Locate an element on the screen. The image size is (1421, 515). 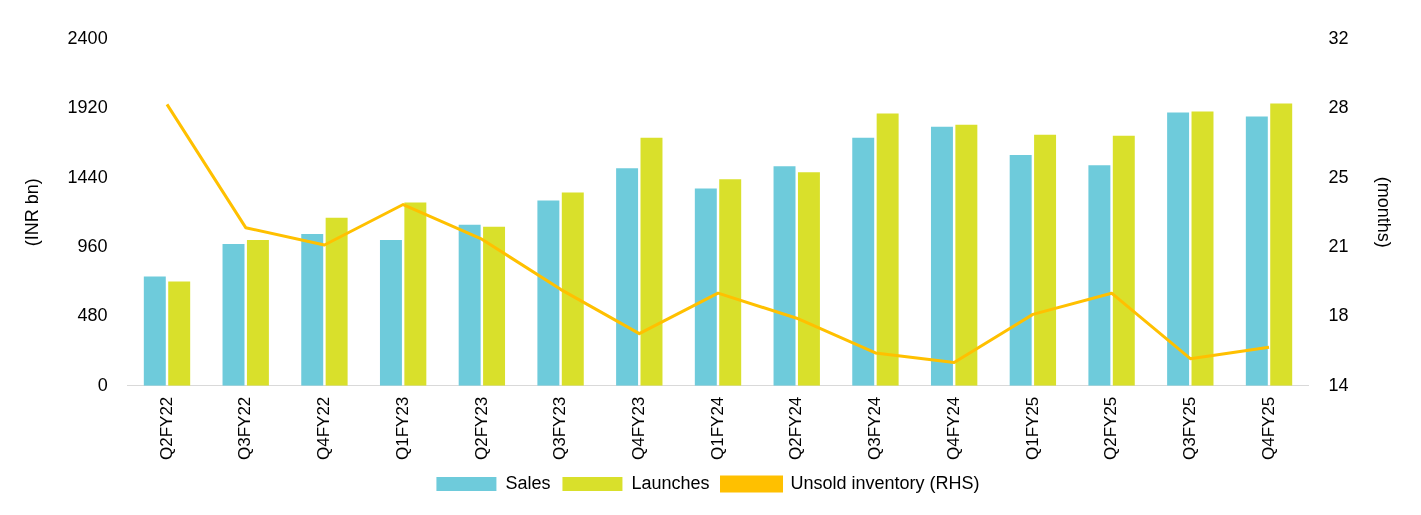
y-axis-title: (INR bn) is located at coordinates (31, 212).